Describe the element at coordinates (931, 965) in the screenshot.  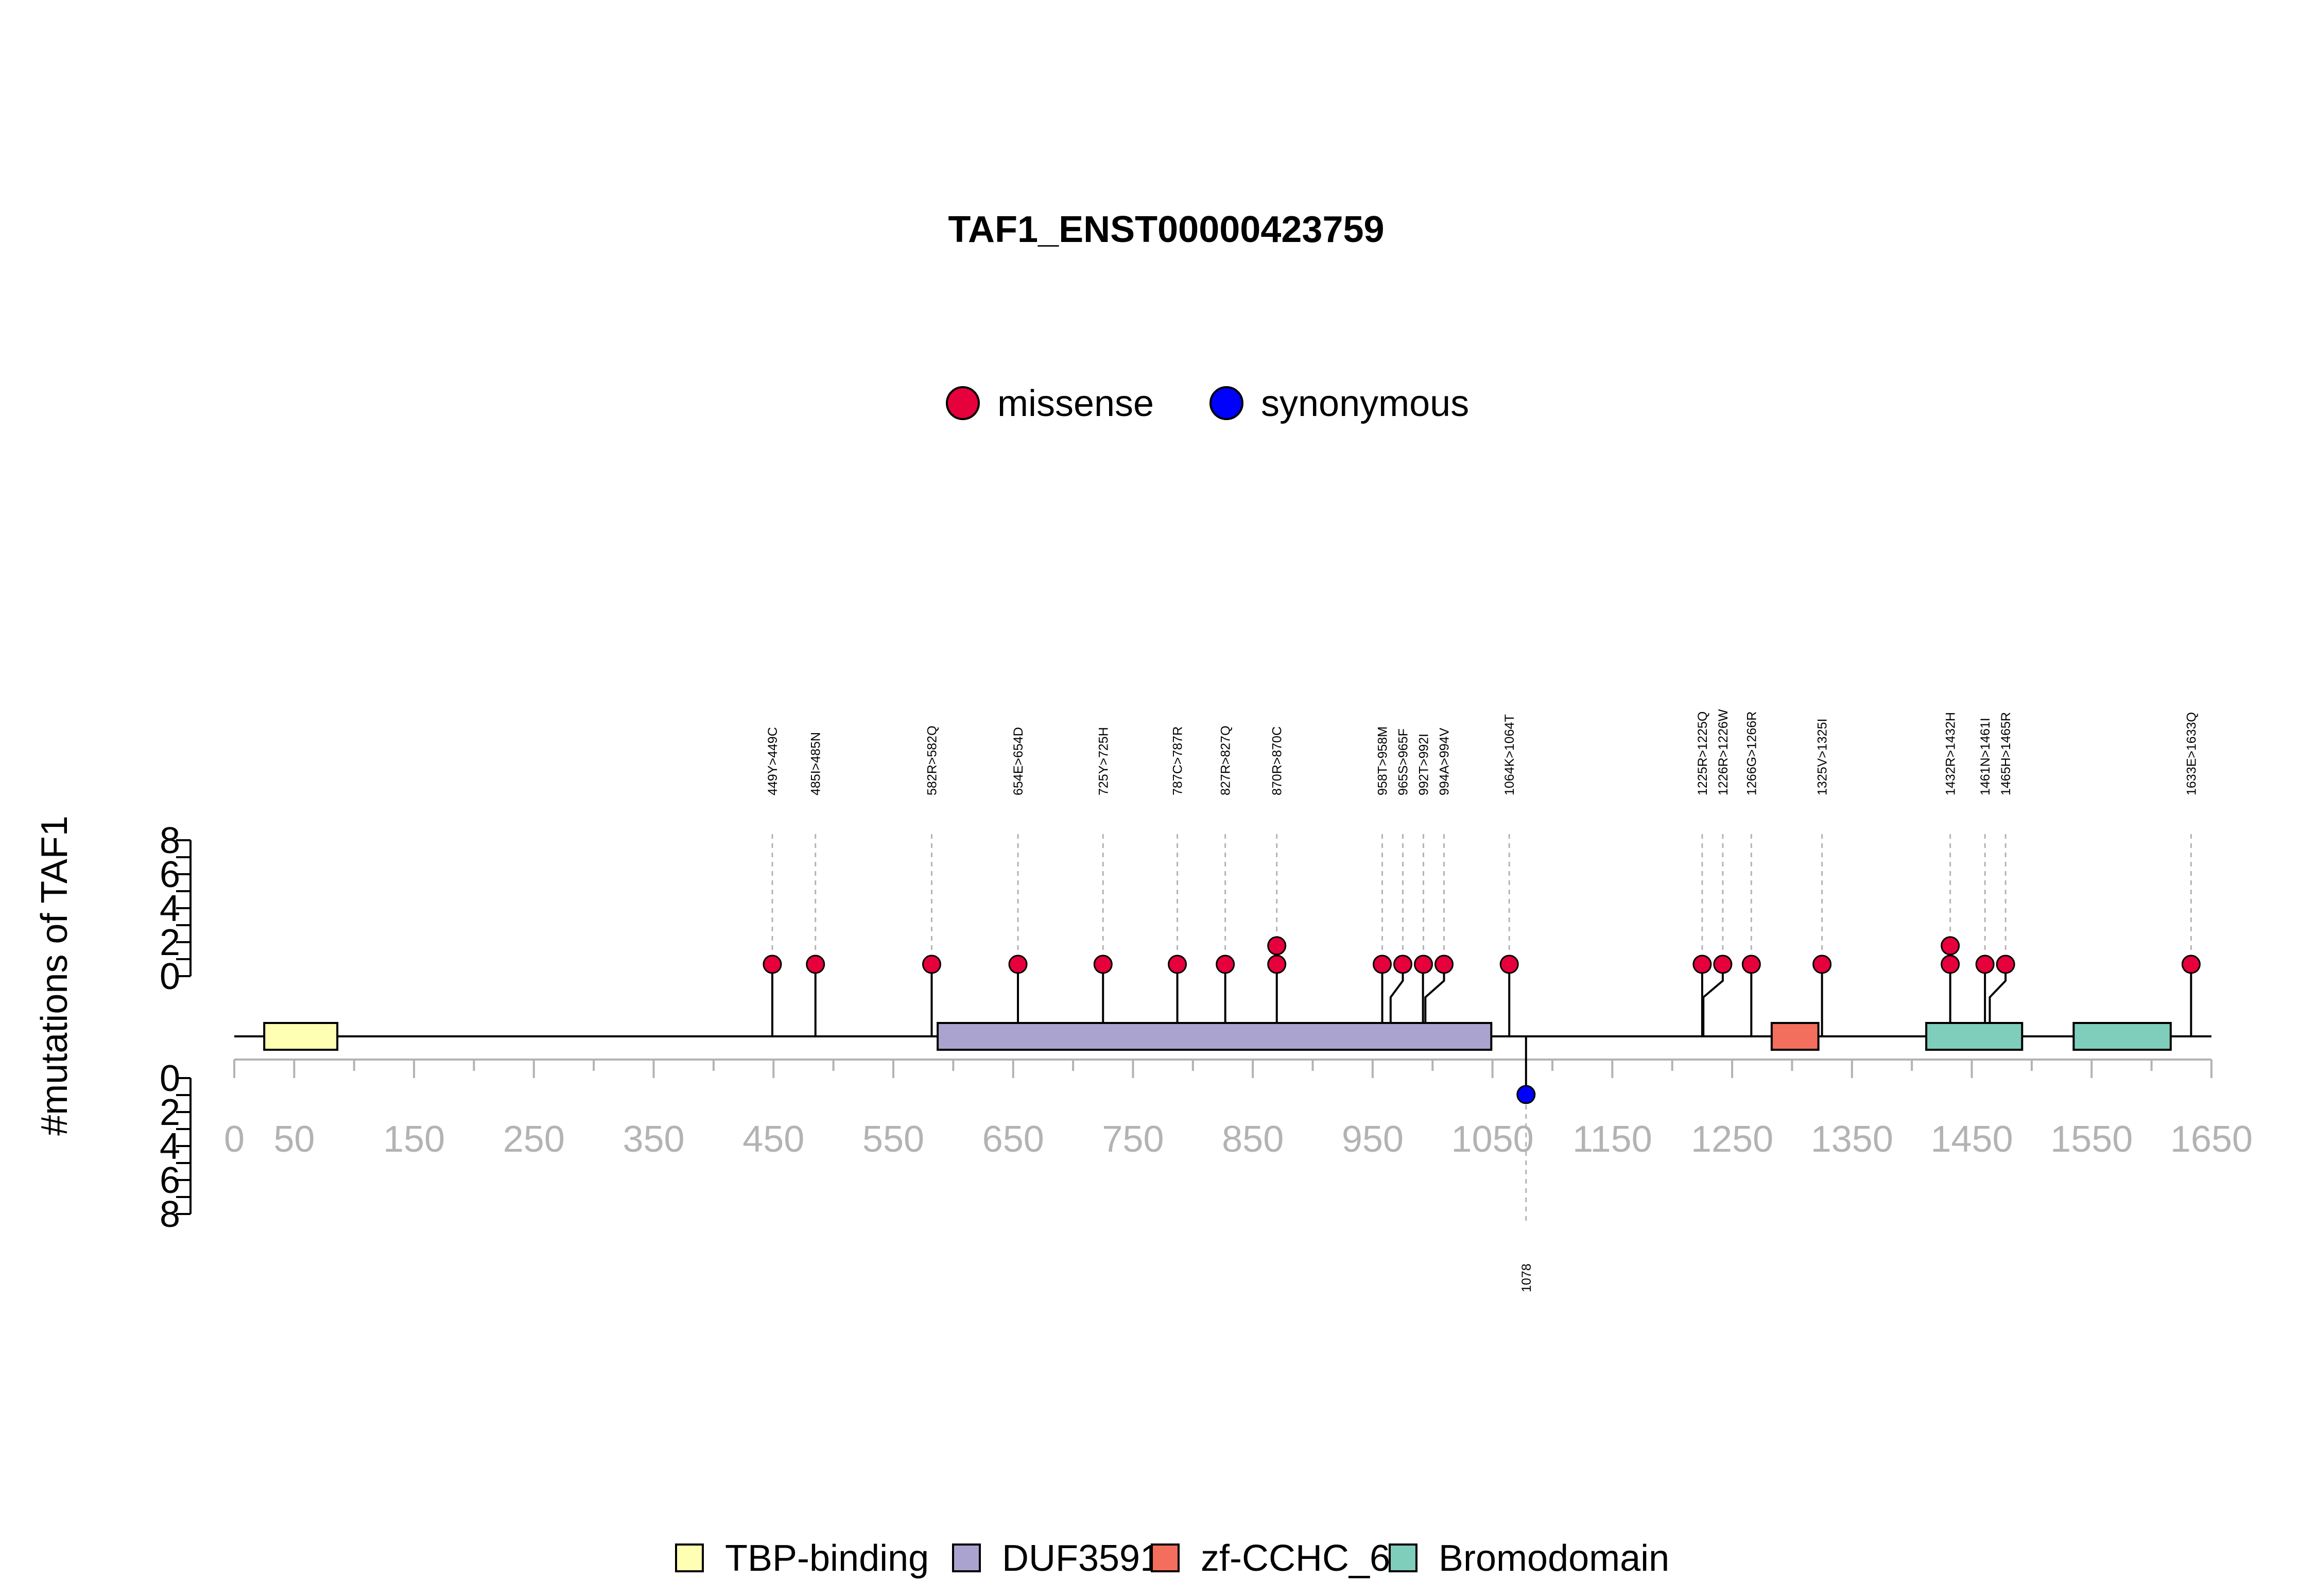
I see `mutation-head-582R>582Q` at that location.